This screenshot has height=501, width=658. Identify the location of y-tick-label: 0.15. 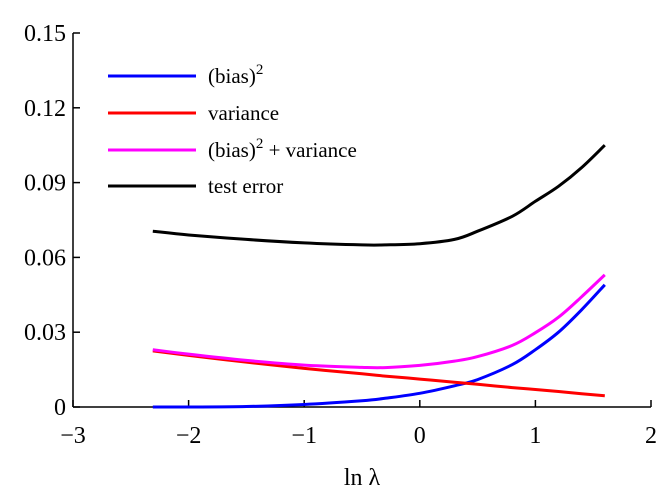
(45, 34).